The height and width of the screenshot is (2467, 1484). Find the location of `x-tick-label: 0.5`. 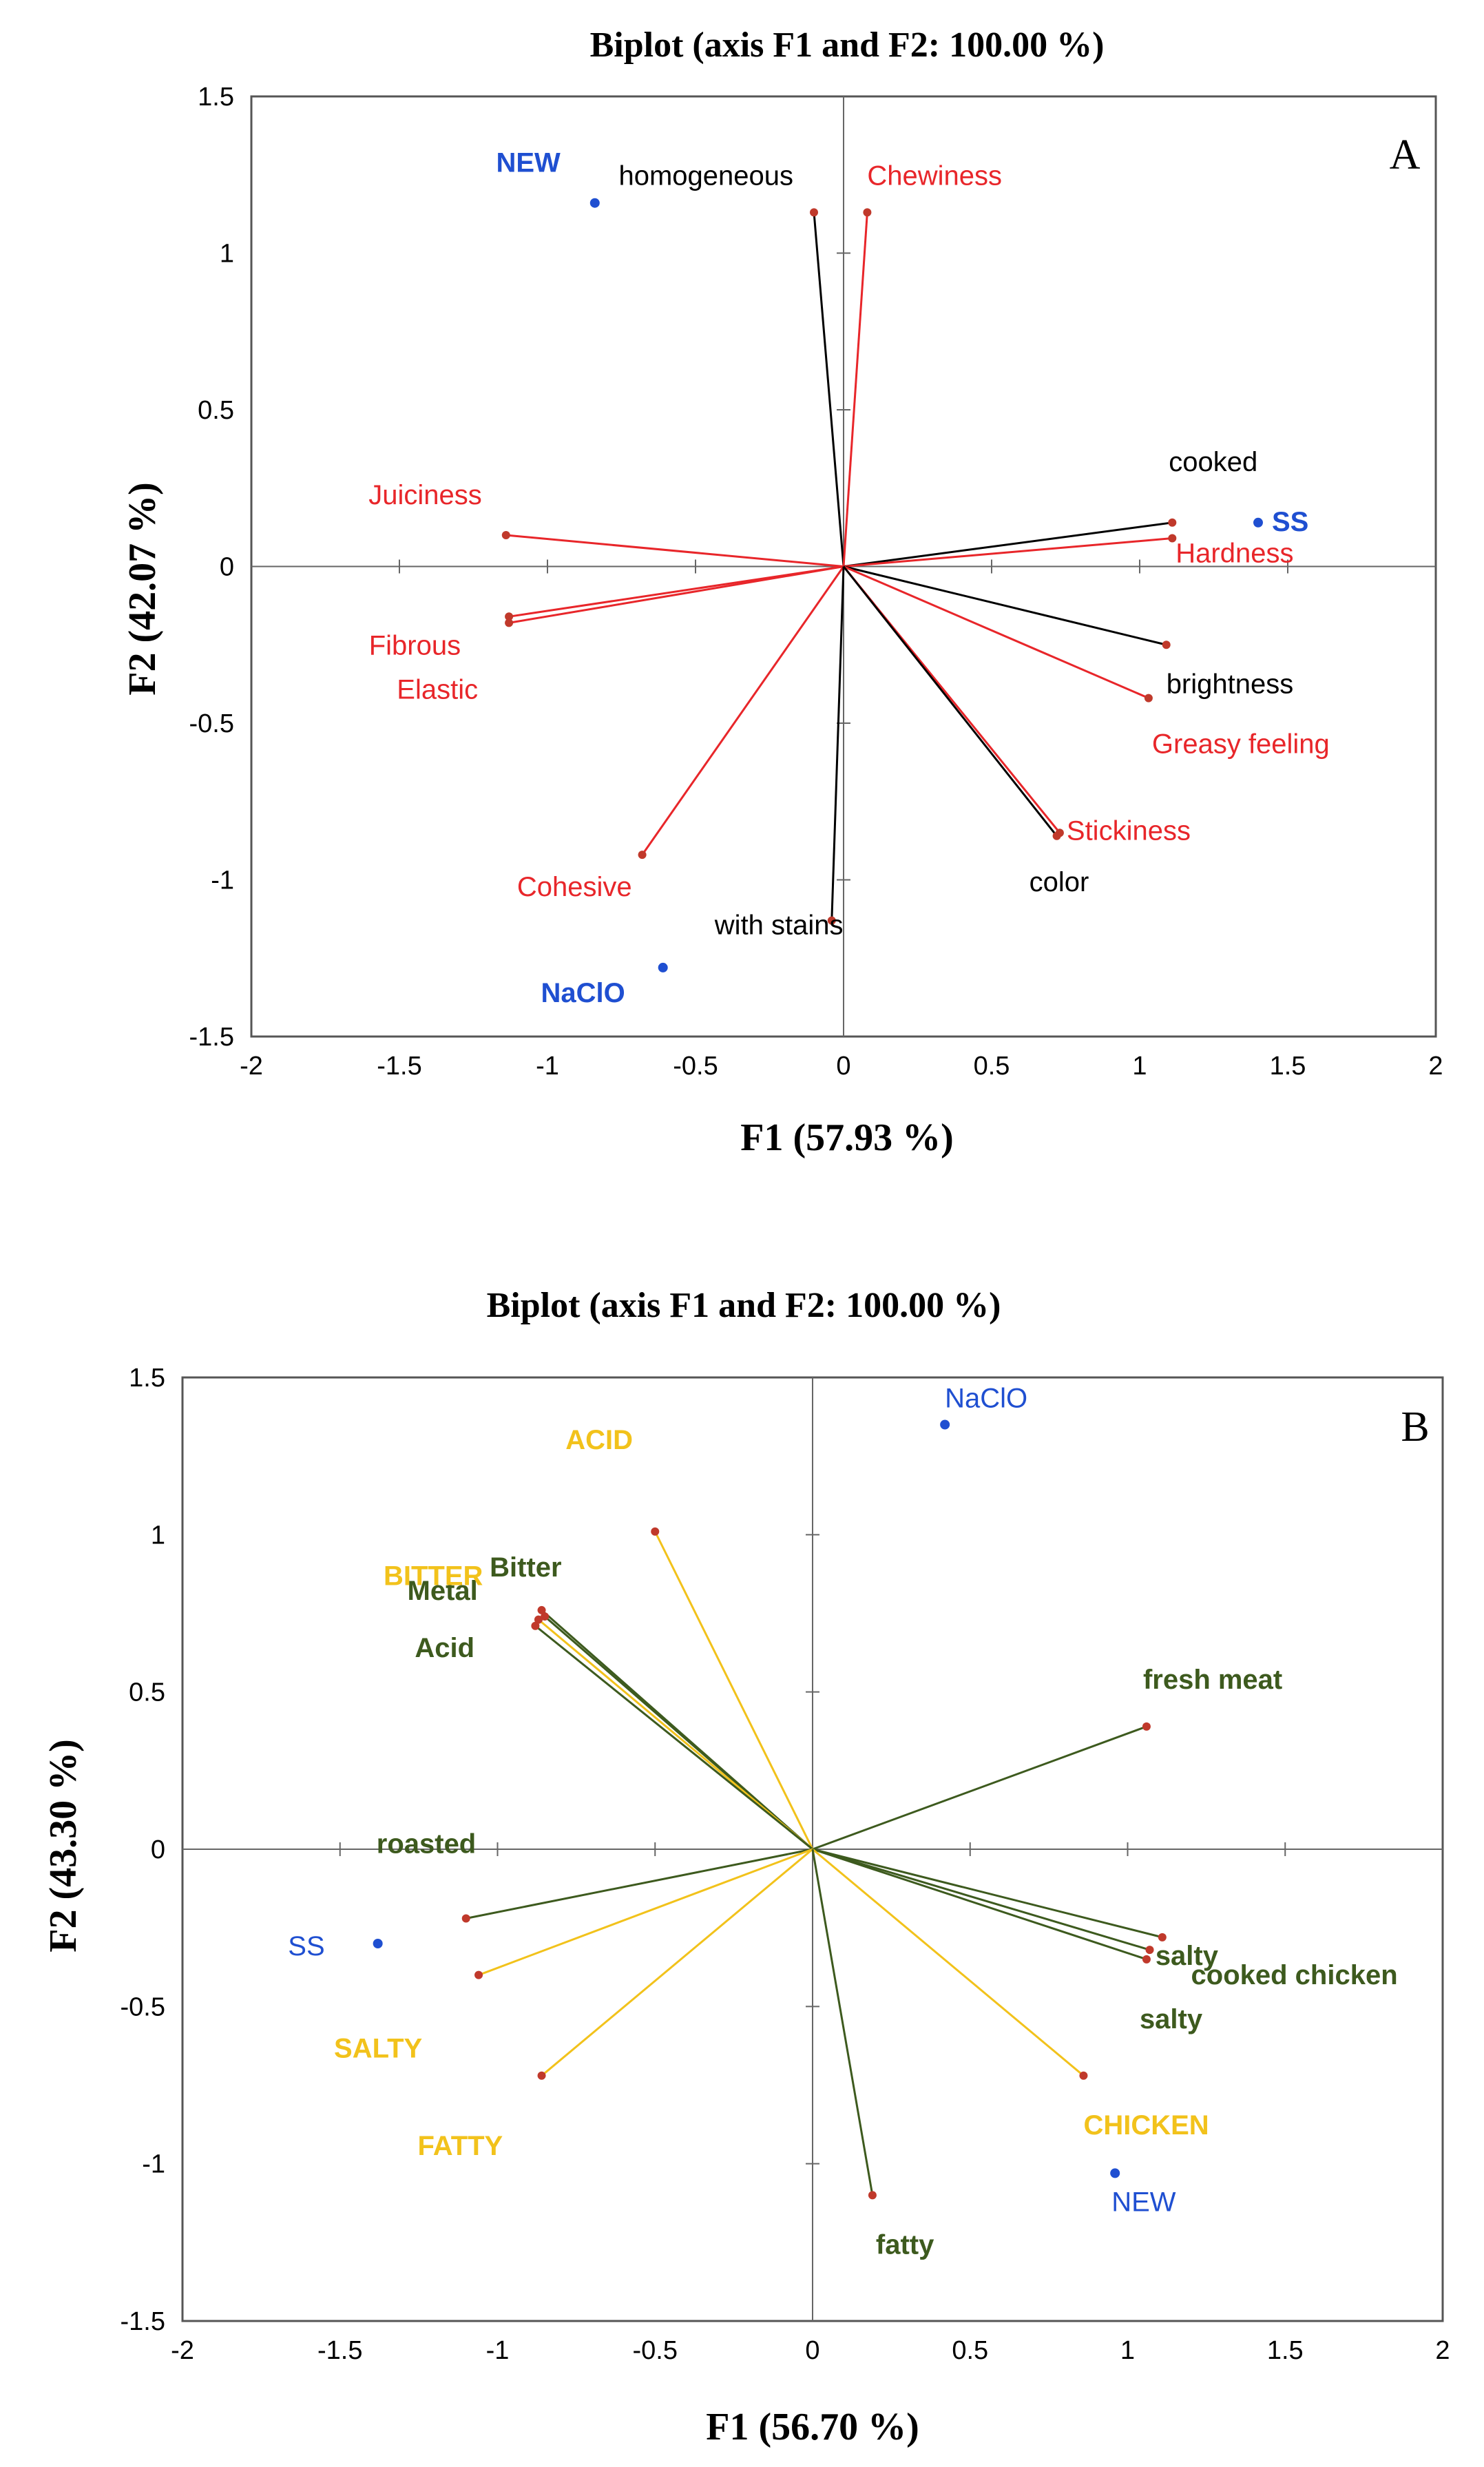

x-tick-label: 0.5 is located at coordinates (992, 1066).